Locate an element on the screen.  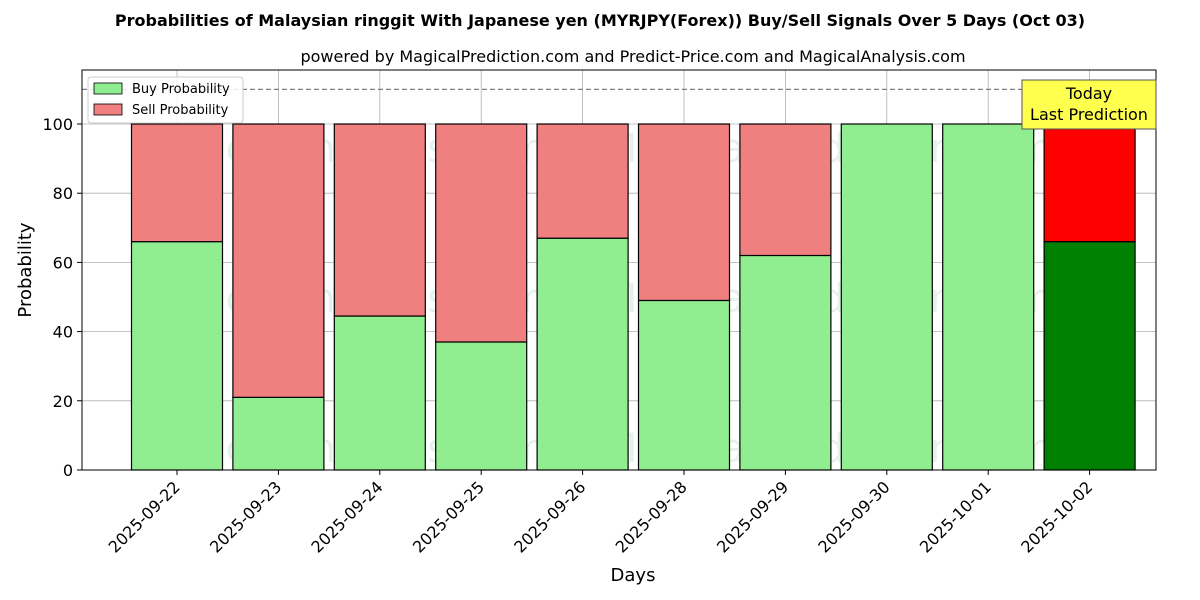
legend-frame is located at coordinates (165, 100).